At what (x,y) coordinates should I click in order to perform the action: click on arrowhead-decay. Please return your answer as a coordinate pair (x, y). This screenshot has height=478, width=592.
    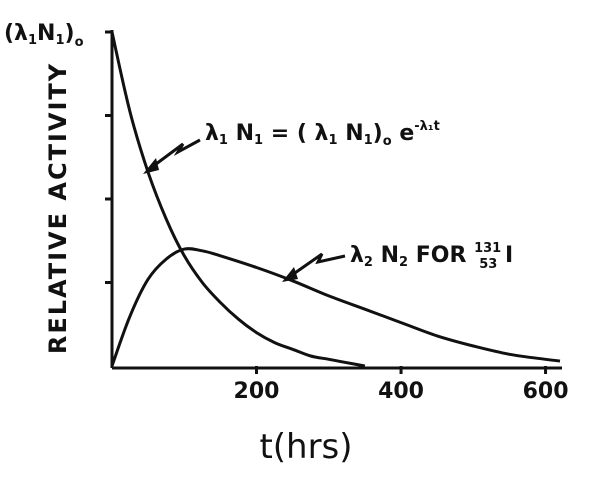
    Looking at the image, I should click on (151, 166).